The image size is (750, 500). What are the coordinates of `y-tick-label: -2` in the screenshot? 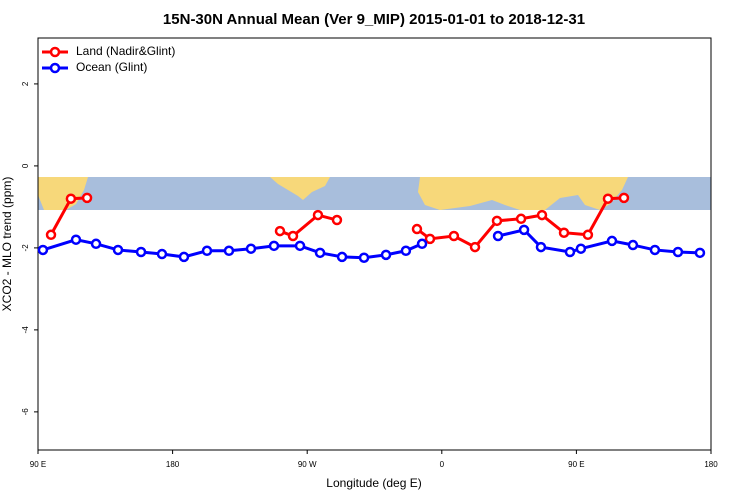 It's located at (25, 248).